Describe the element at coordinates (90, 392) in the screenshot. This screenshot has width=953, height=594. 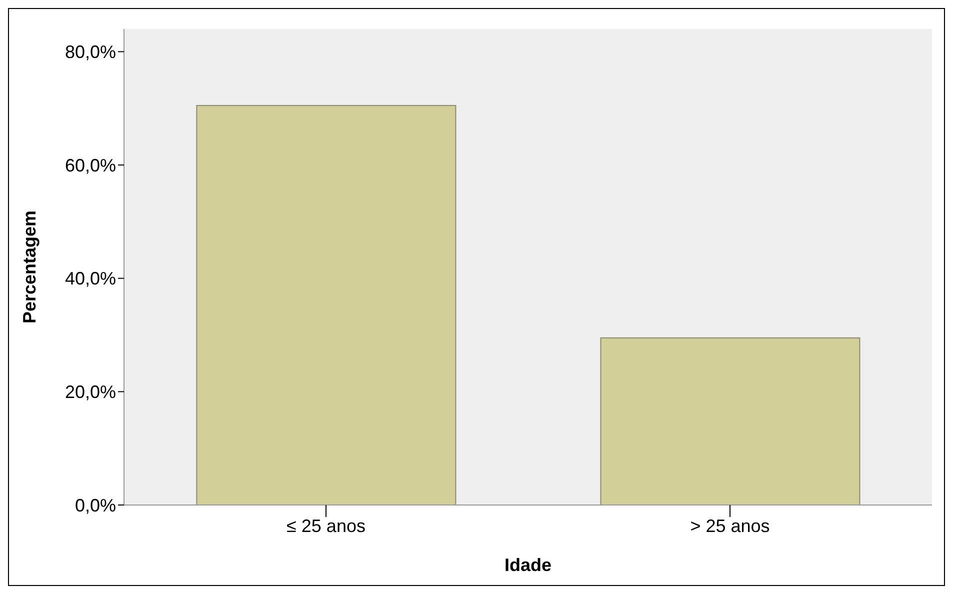
I see `y-tick-label: 20,0%` at that location.